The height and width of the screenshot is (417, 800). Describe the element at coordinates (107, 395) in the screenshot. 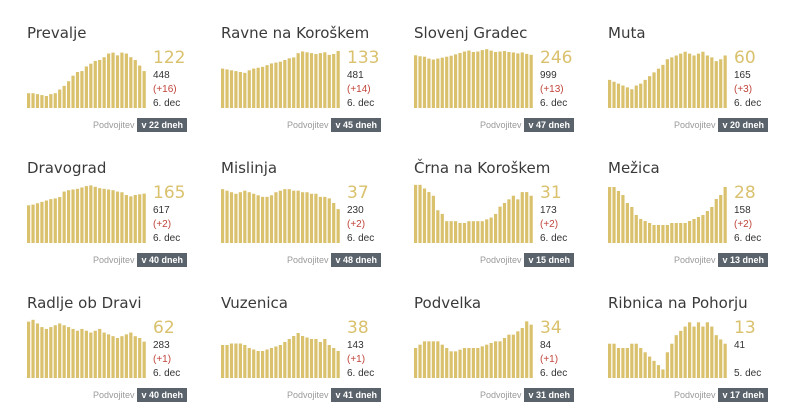

I see `doubling-row: Podvojitev v 40 dneh` at that location.